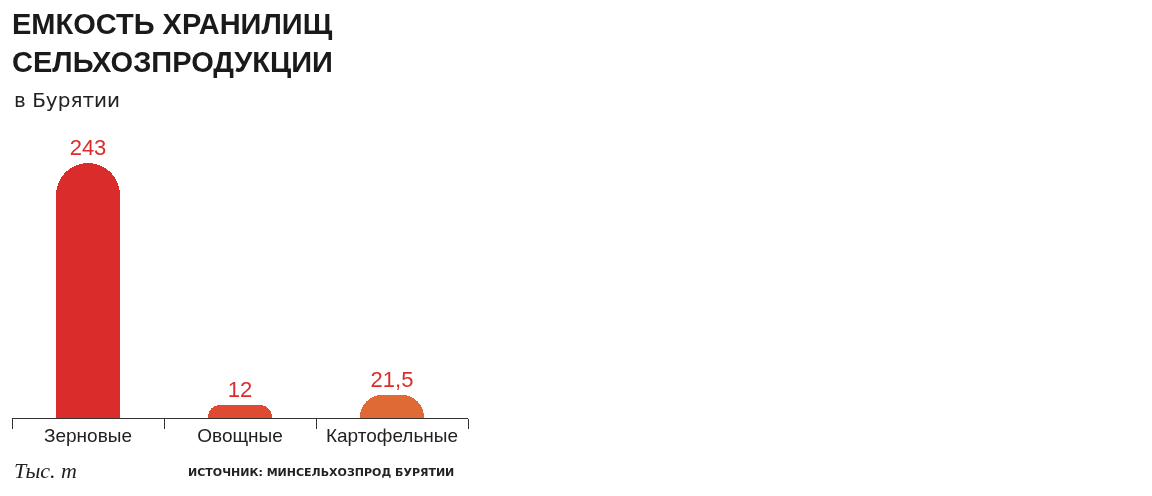  I want to click on text: ИСТОЧНИК: МИНСЕЛЬХОЗПРОД БУРЯТИИ, so click(321, 472).